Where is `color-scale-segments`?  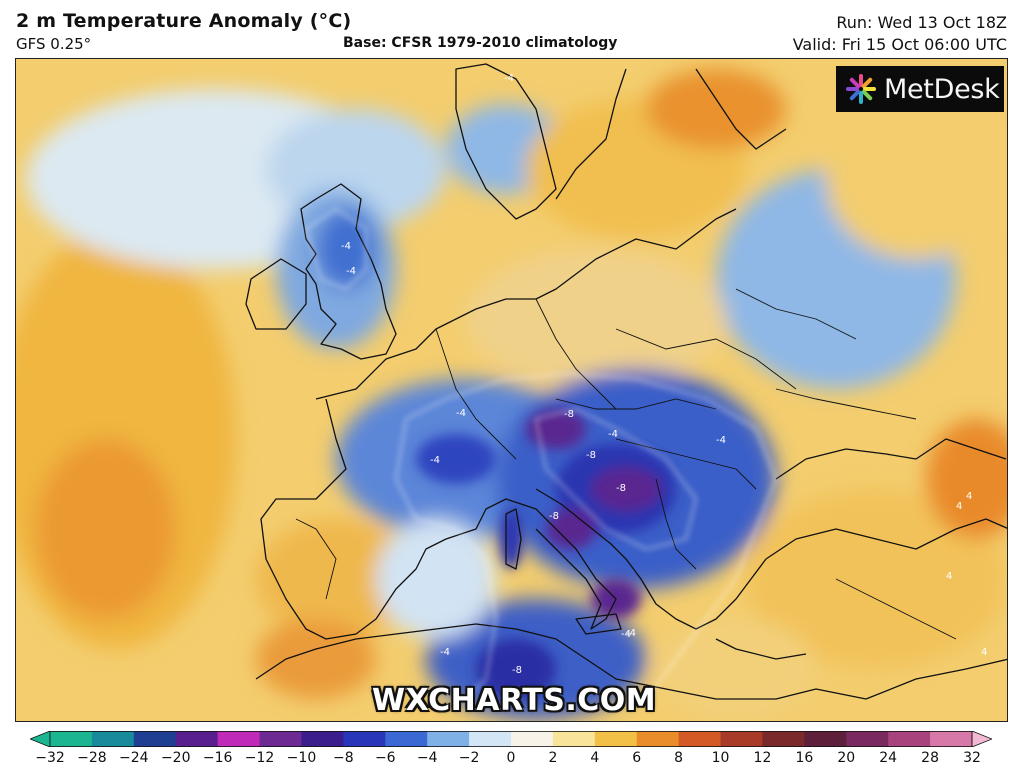 color-scale-segments is located at coordinates (511, 739).